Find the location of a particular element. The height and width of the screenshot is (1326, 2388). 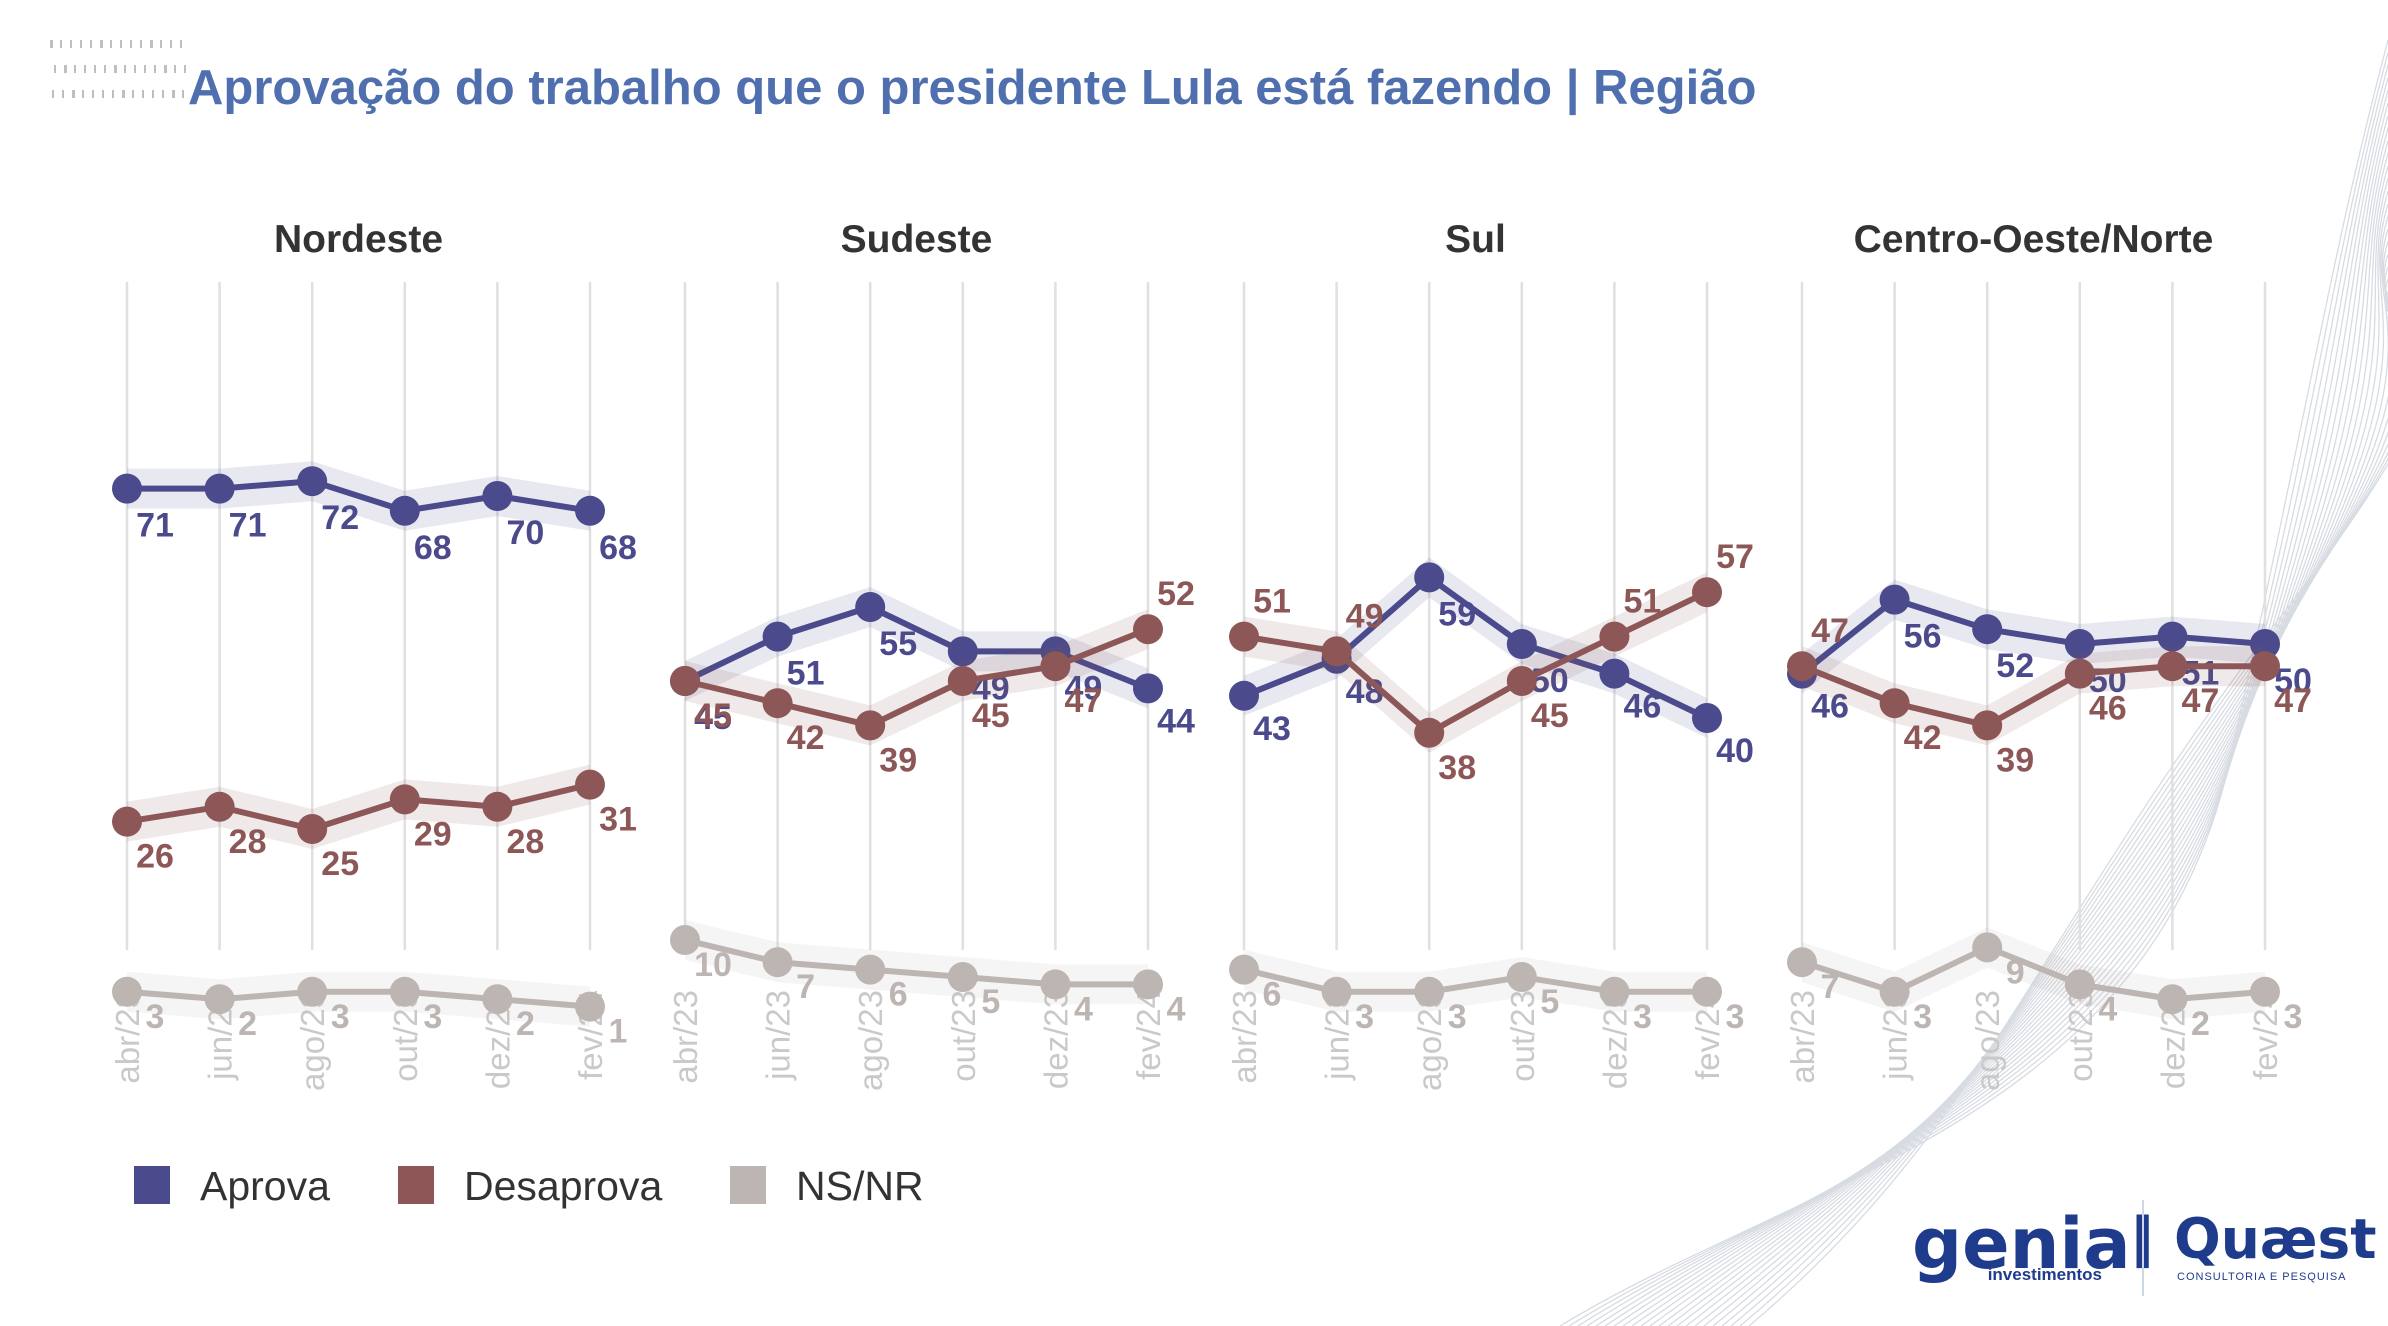

quaest-logo-mark is located at coordinates (118, 69).